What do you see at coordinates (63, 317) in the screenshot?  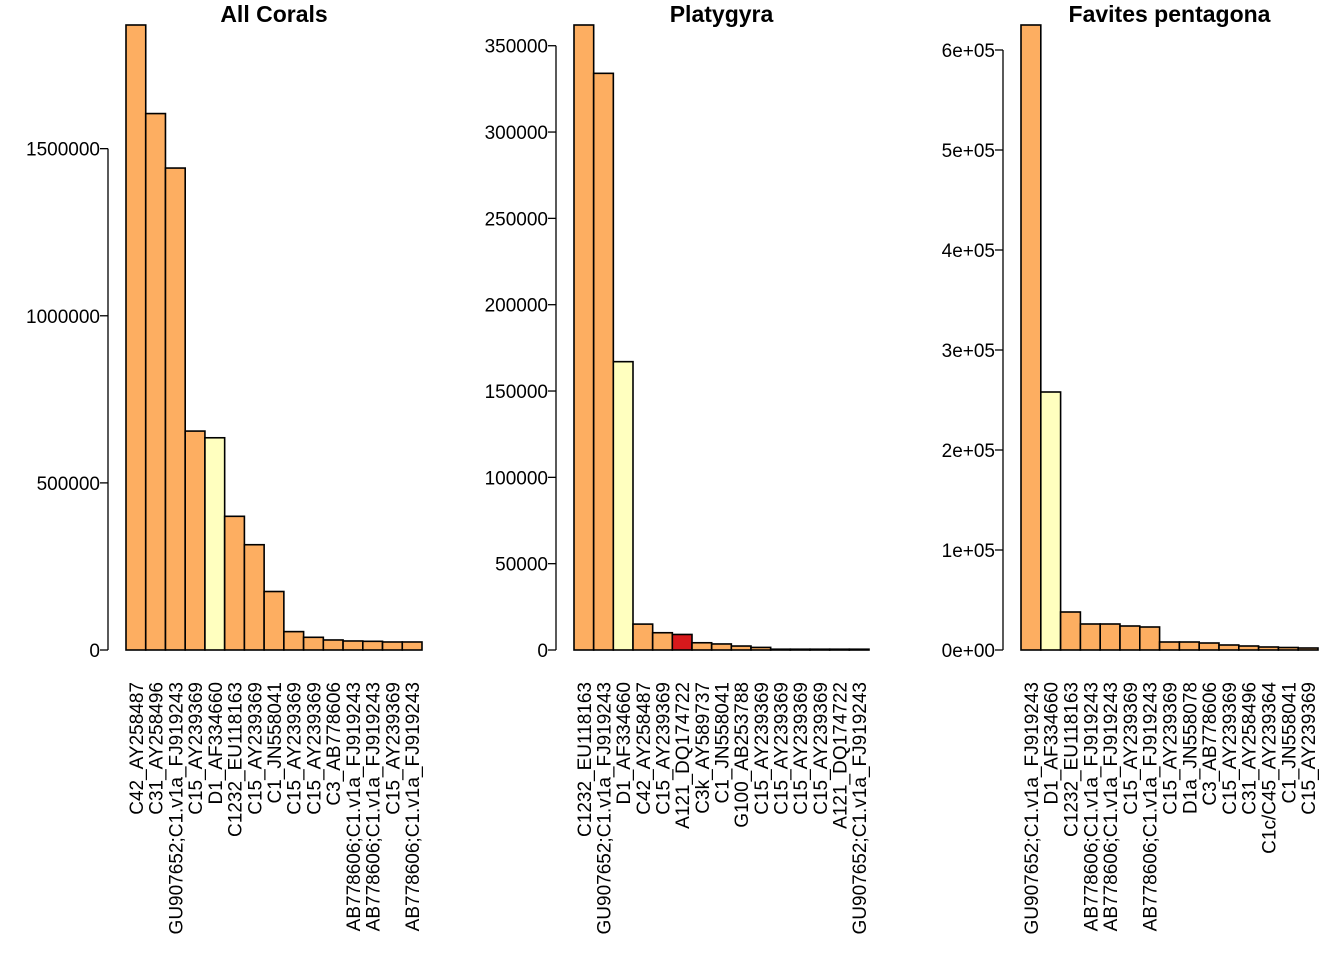 I see `y-tick-label: 1000000` at bounding box center [63, 317].